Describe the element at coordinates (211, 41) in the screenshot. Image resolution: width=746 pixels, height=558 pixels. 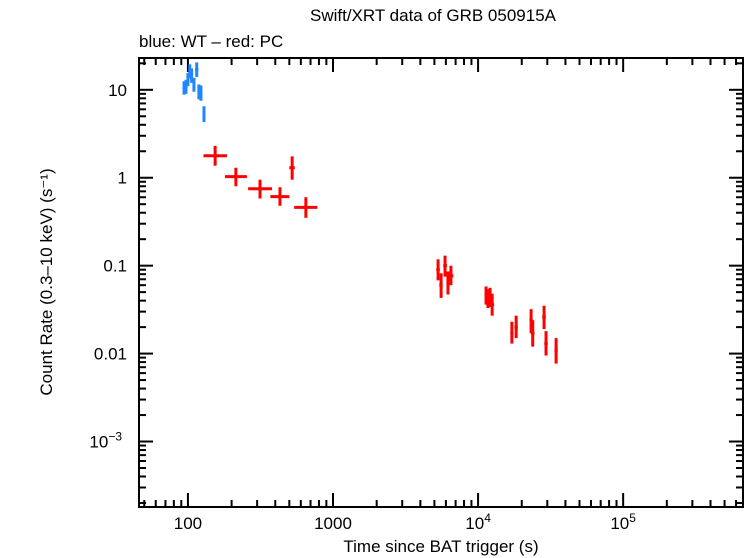
I see `chart-subtitle: blue: WT – red: PC` at that location.